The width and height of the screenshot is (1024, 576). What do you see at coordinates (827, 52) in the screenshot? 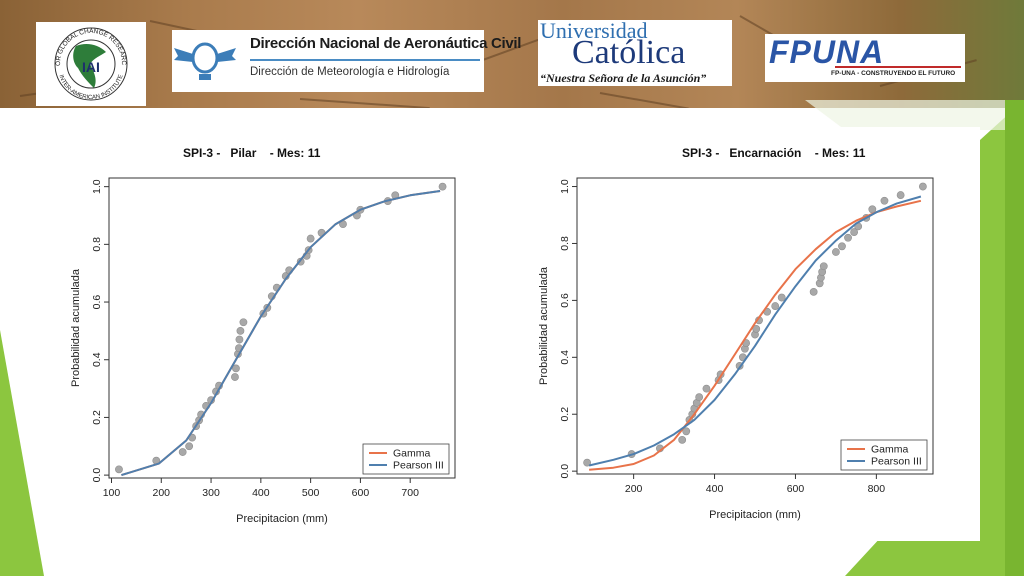
I see `fpuna-mark: FPUNA` at bounding box center [827, 52].